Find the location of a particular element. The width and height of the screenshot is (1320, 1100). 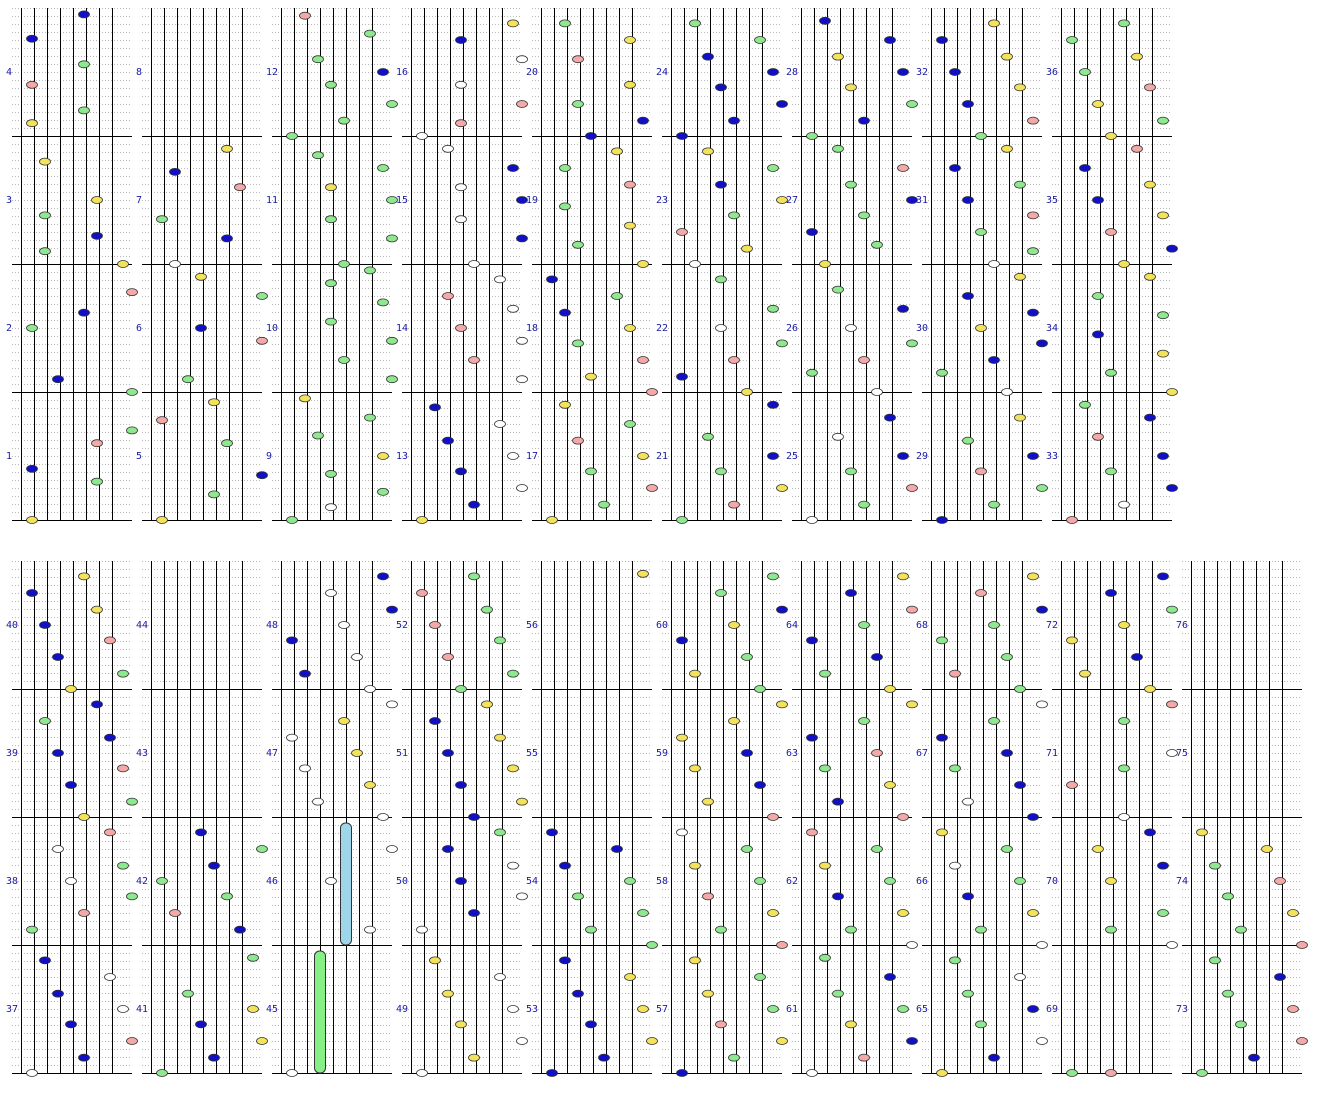

measure-number: 29 is located at coordinates (922, 456).